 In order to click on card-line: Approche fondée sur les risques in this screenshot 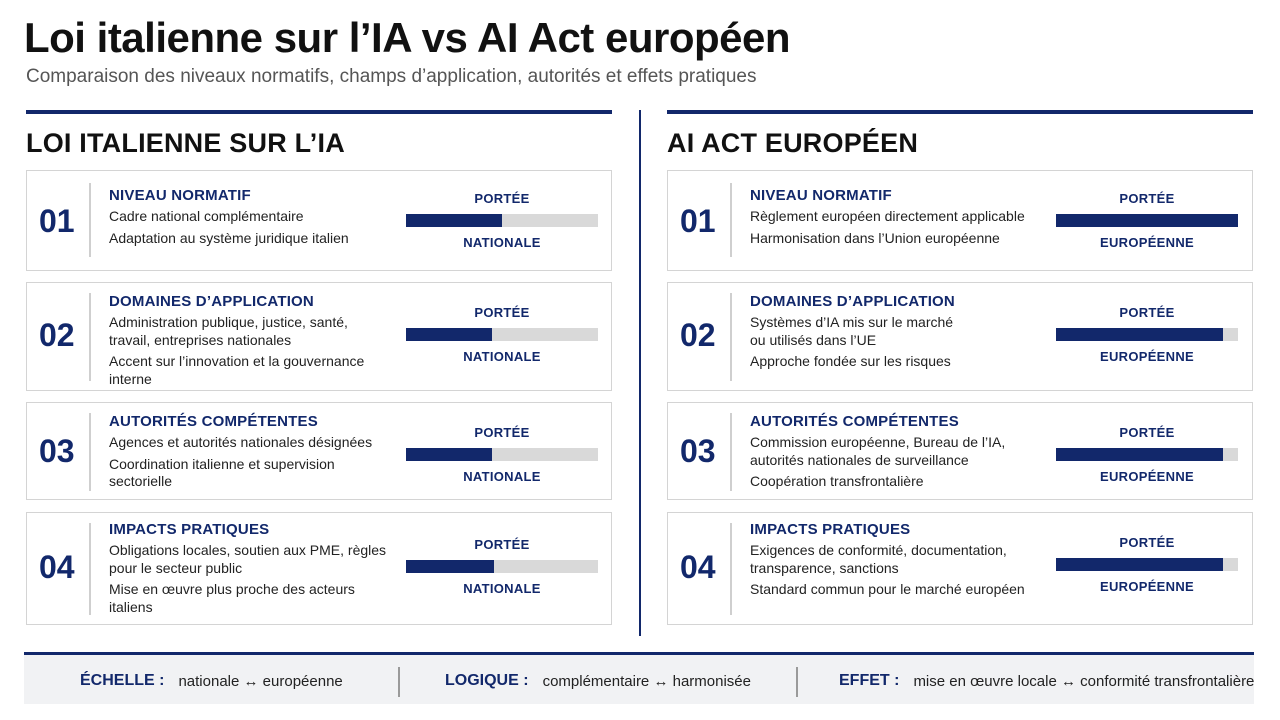, I will do `click(850, 361)`.